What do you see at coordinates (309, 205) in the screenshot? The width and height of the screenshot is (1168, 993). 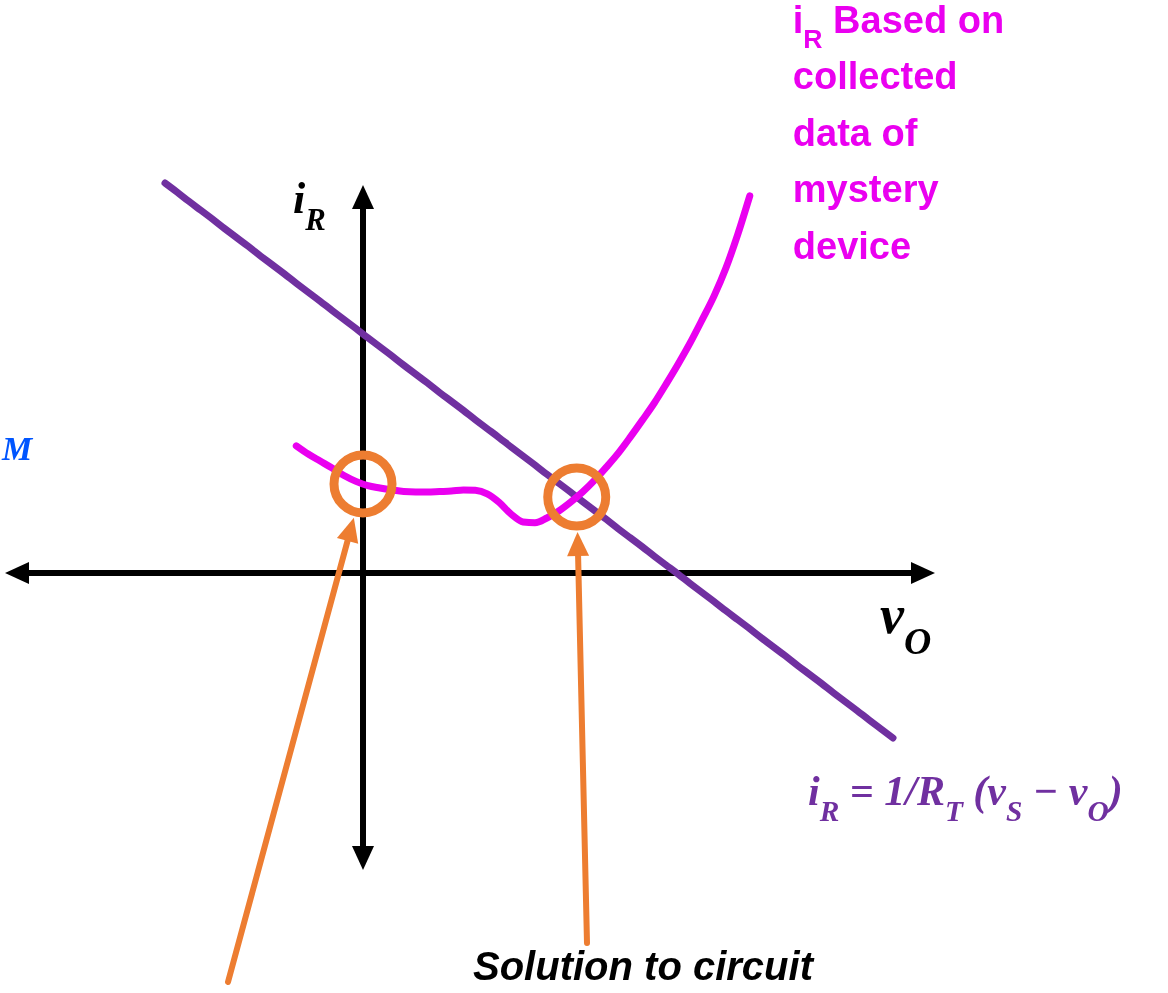 I see `y-axis-title: i$_{R}$` at bounding box center [309, 205].